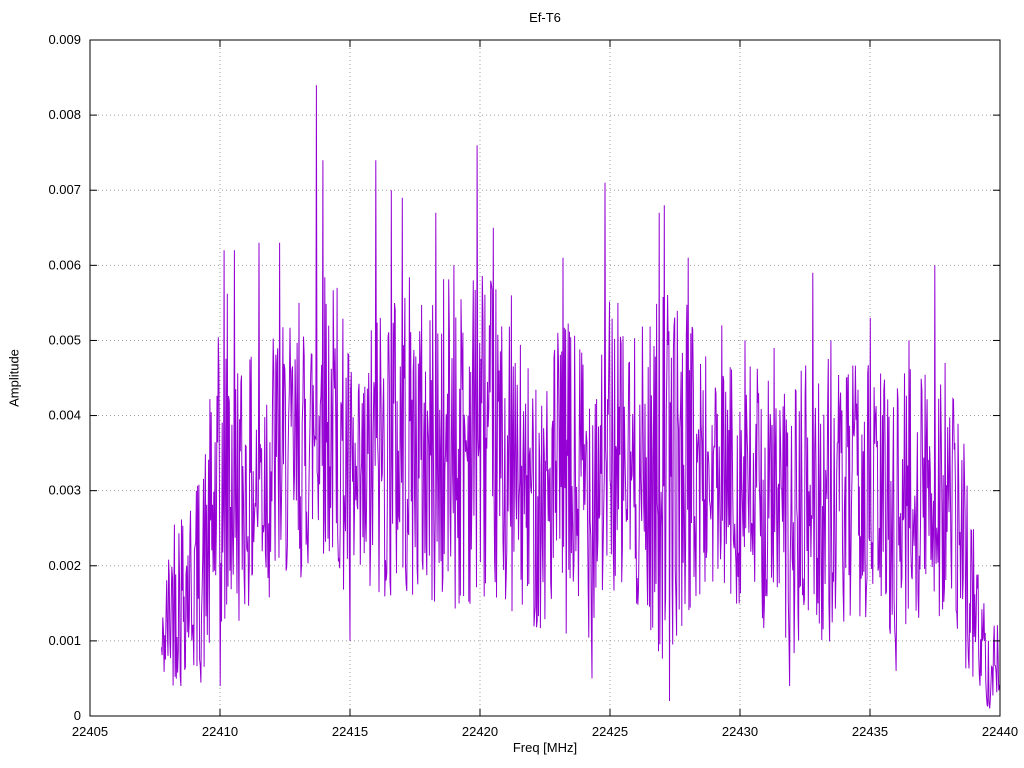  I want to click on x-tick-label: 22440, so click(1000, 731).